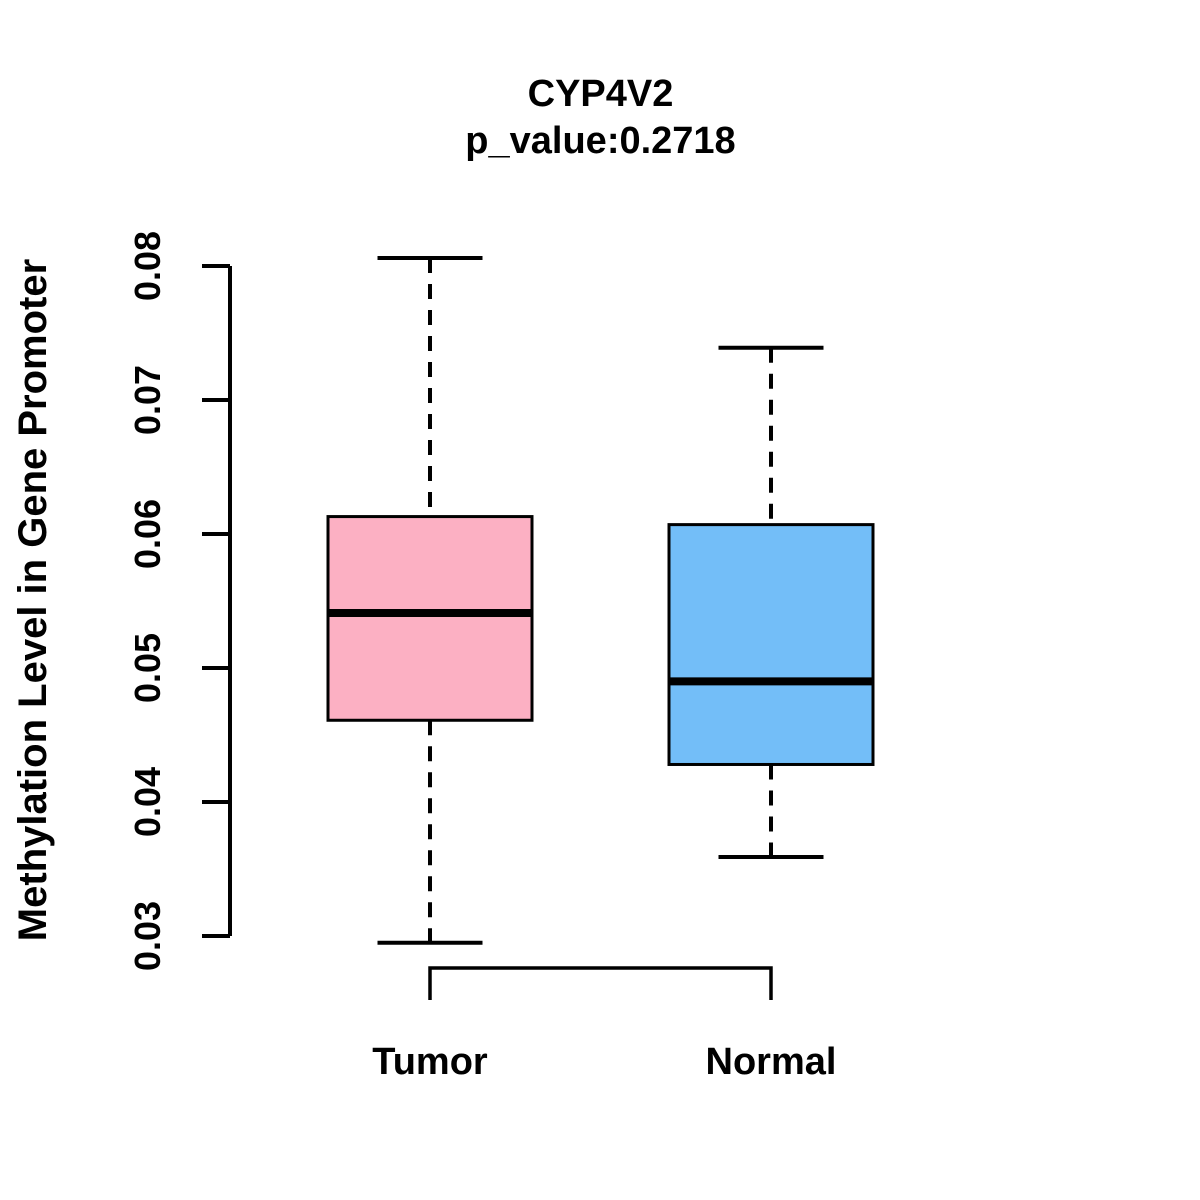 The width and height of the screenshot is (1200, 1200). What do you see at coordinates (147, 534) in the screenshot?
I see `y-axis-tick-label: 0.06` at bounding box center [147, 534].